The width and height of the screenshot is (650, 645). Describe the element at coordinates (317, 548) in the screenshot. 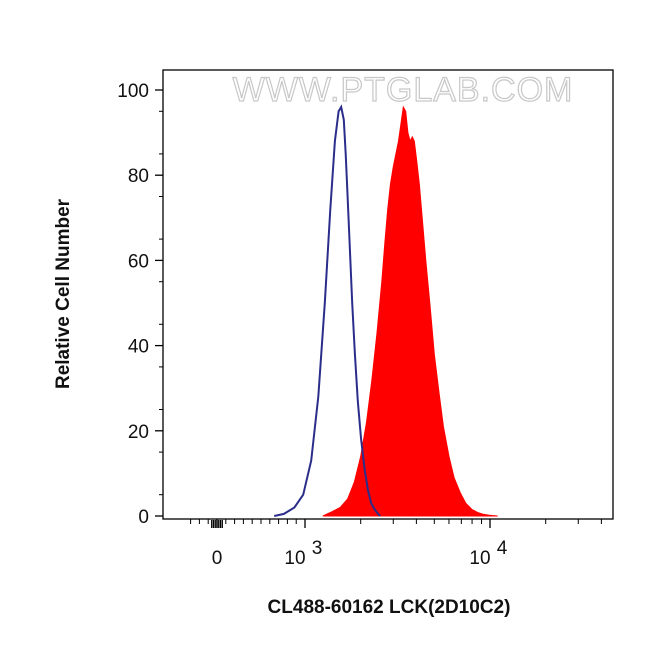

I see `x-tick-exponent: 3` at that location.